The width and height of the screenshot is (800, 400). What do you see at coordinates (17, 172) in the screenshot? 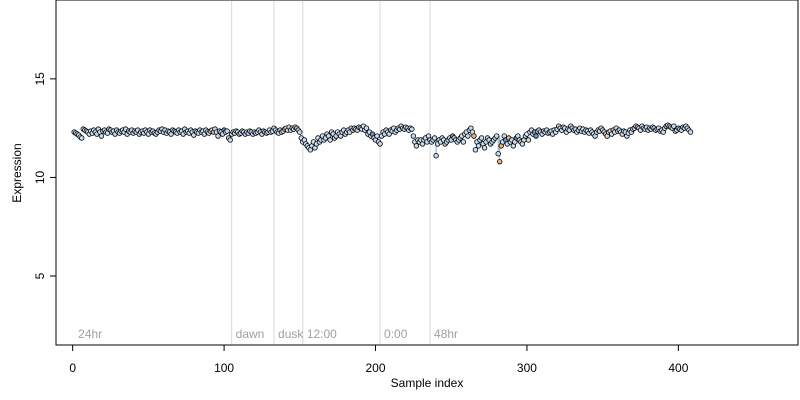
I see `y-axis-label: Expression` at bounding box center [17, 172].